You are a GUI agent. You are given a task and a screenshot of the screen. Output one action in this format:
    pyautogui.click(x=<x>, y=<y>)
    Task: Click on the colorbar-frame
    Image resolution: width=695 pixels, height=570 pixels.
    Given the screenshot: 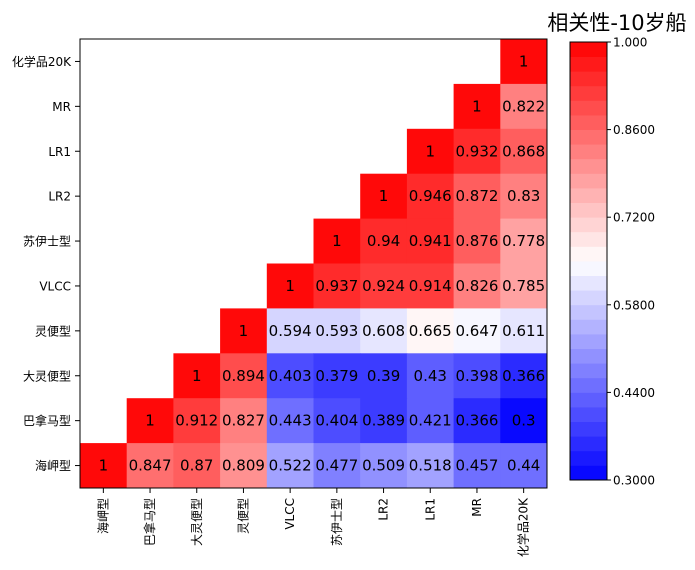 What is the action you would take?
    pyautogui.click(x=588, y=261)
    